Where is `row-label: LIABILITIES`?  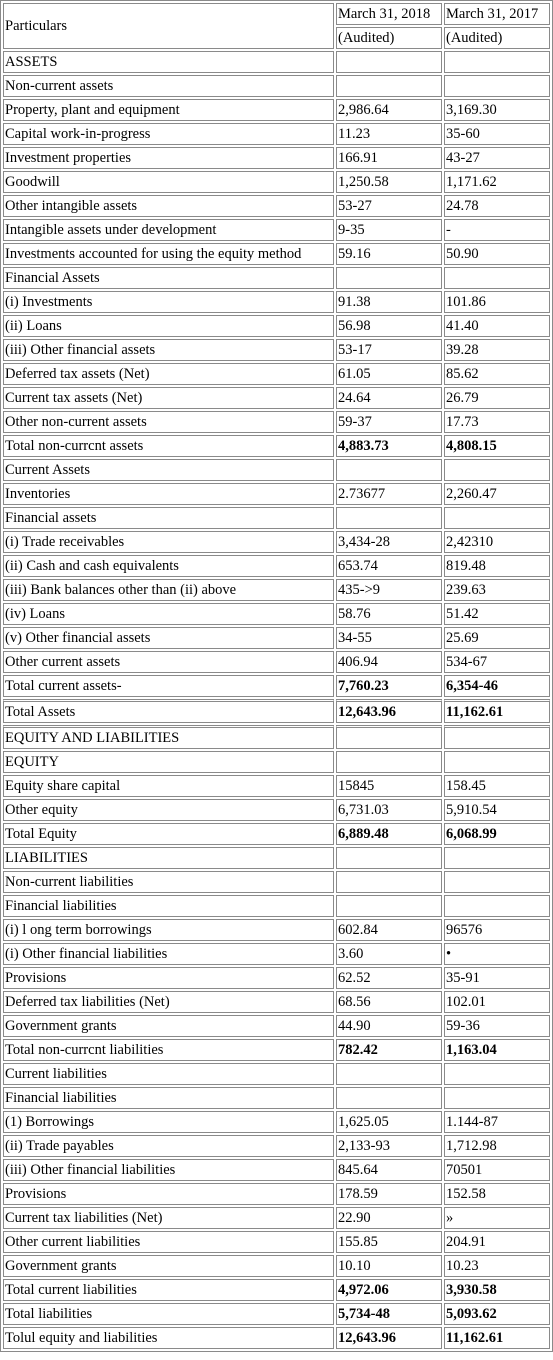 row-label: LIABILITIES is located at coordinates (168, 858).